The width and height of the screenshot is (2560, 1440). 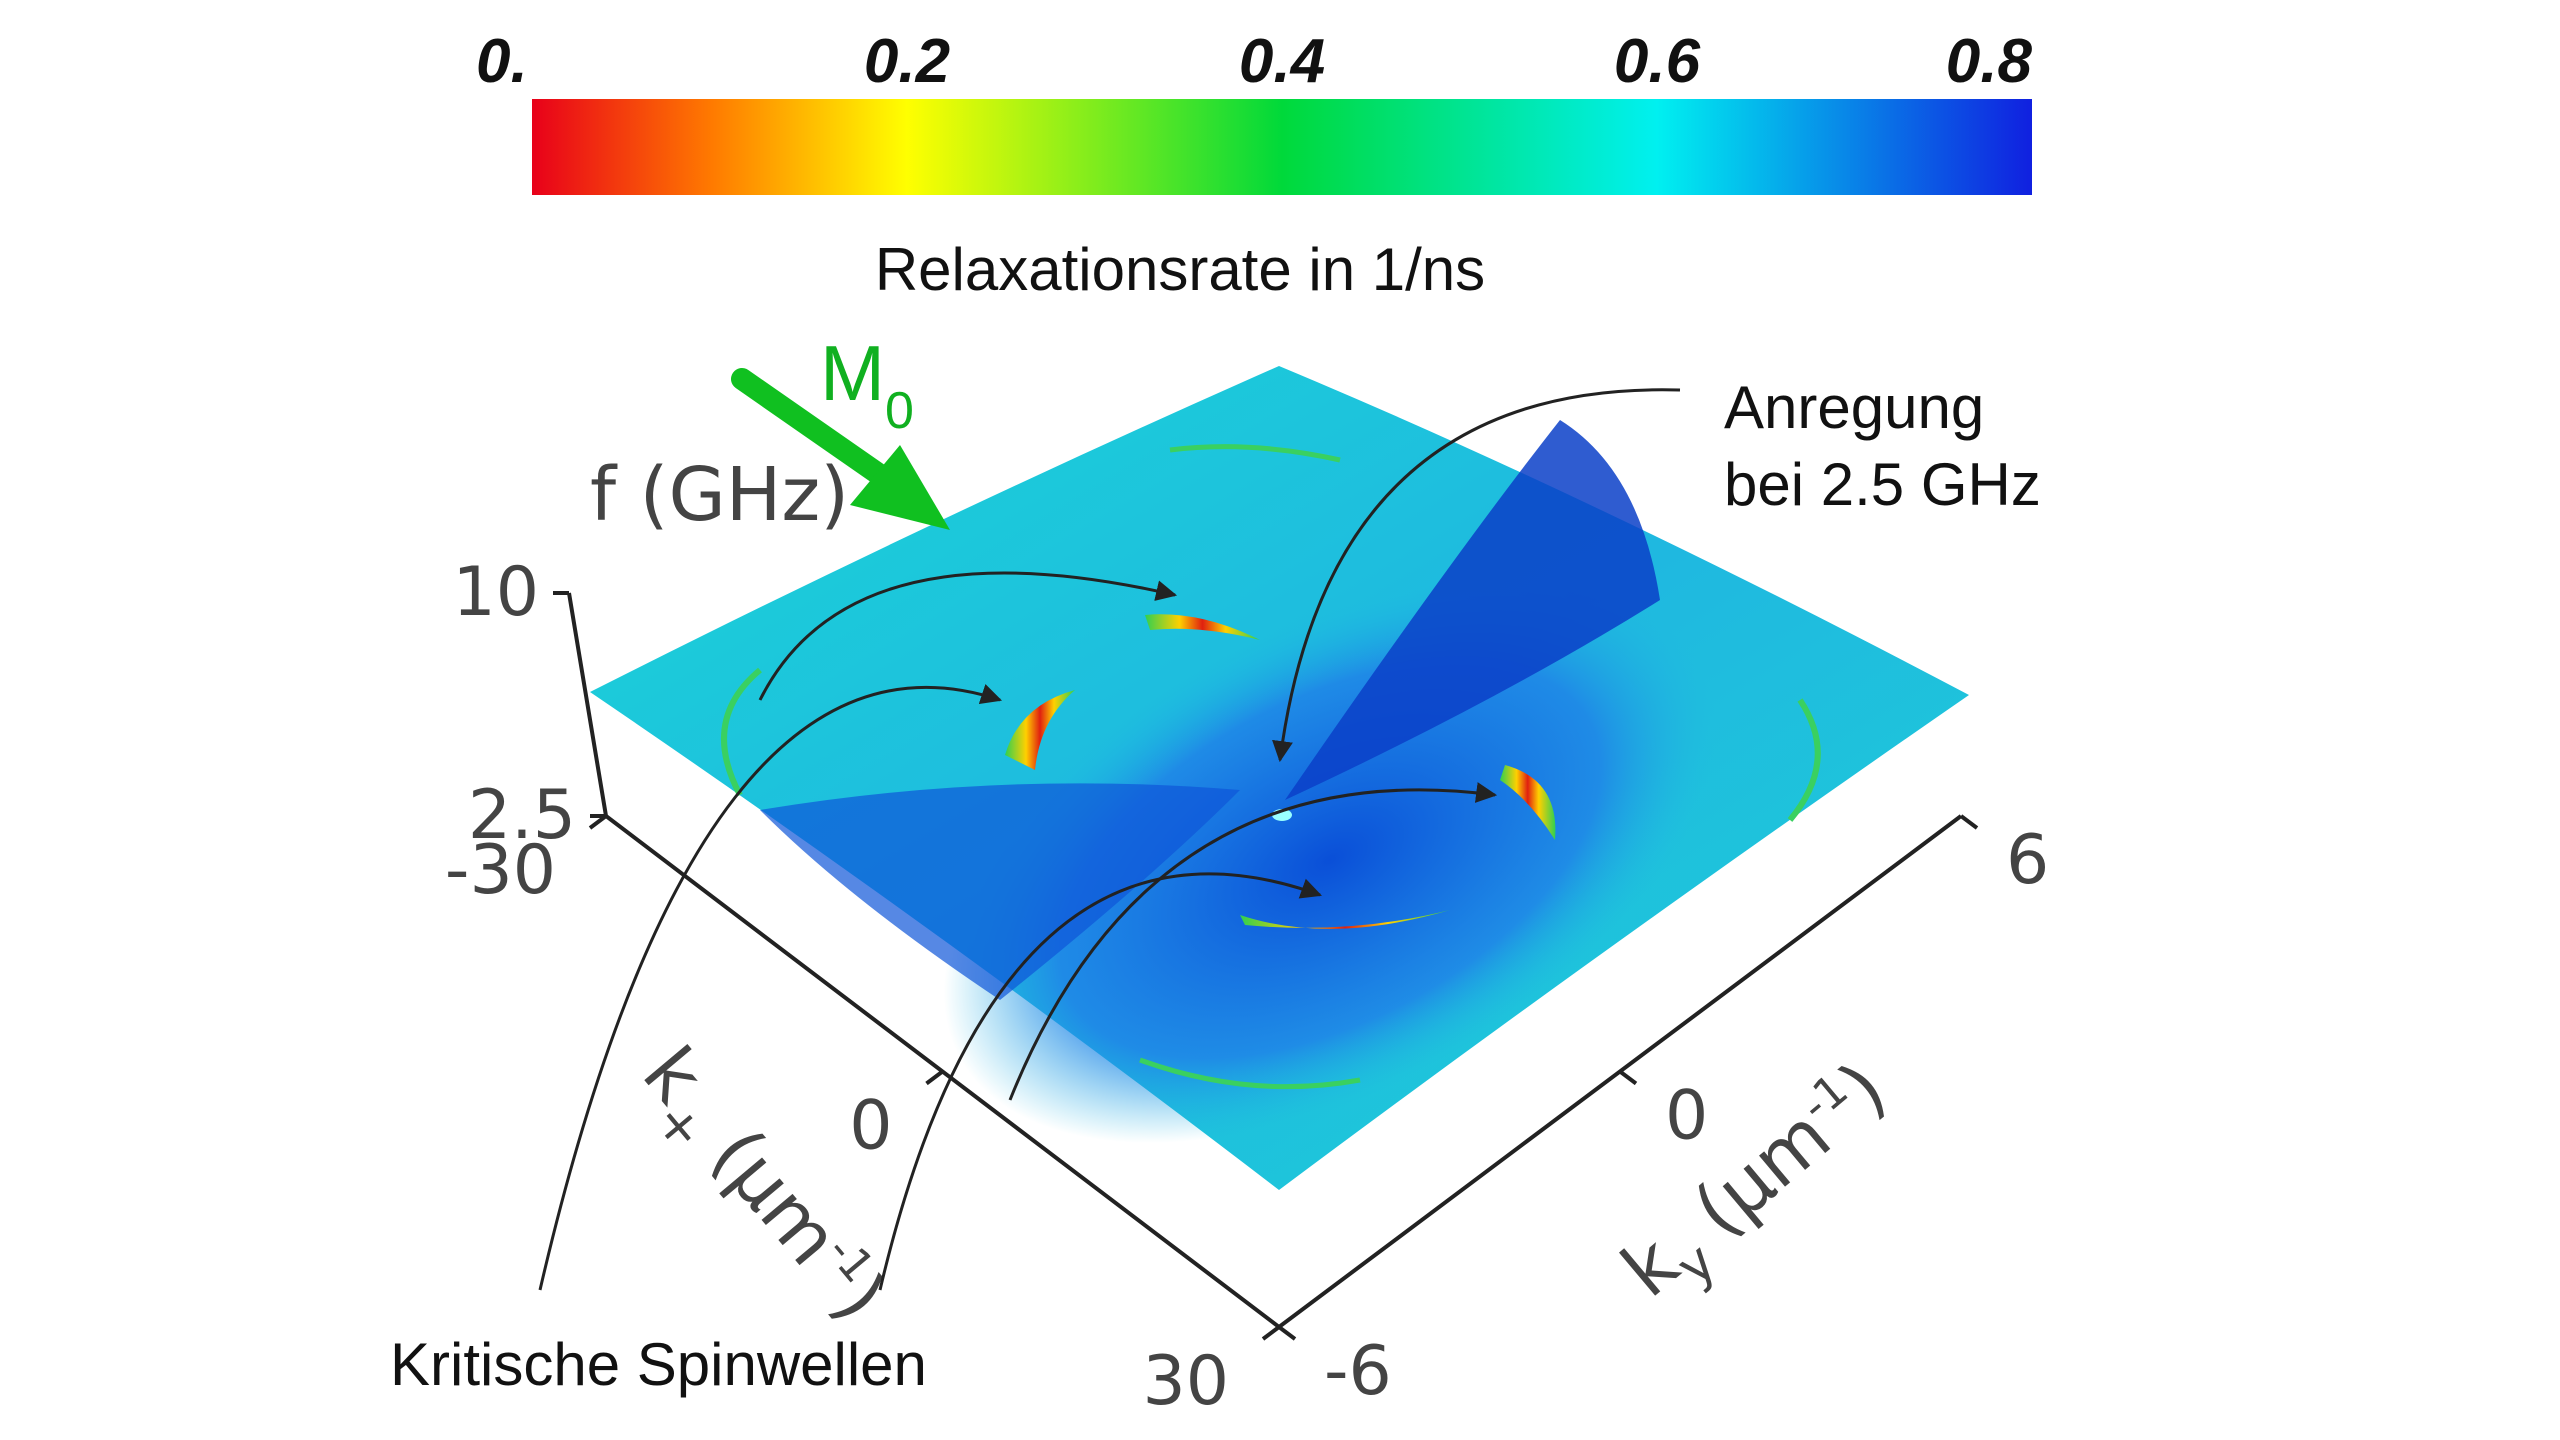 I want to click on colorbar-tick-label: 0.4, so click(x=1282, y=61).